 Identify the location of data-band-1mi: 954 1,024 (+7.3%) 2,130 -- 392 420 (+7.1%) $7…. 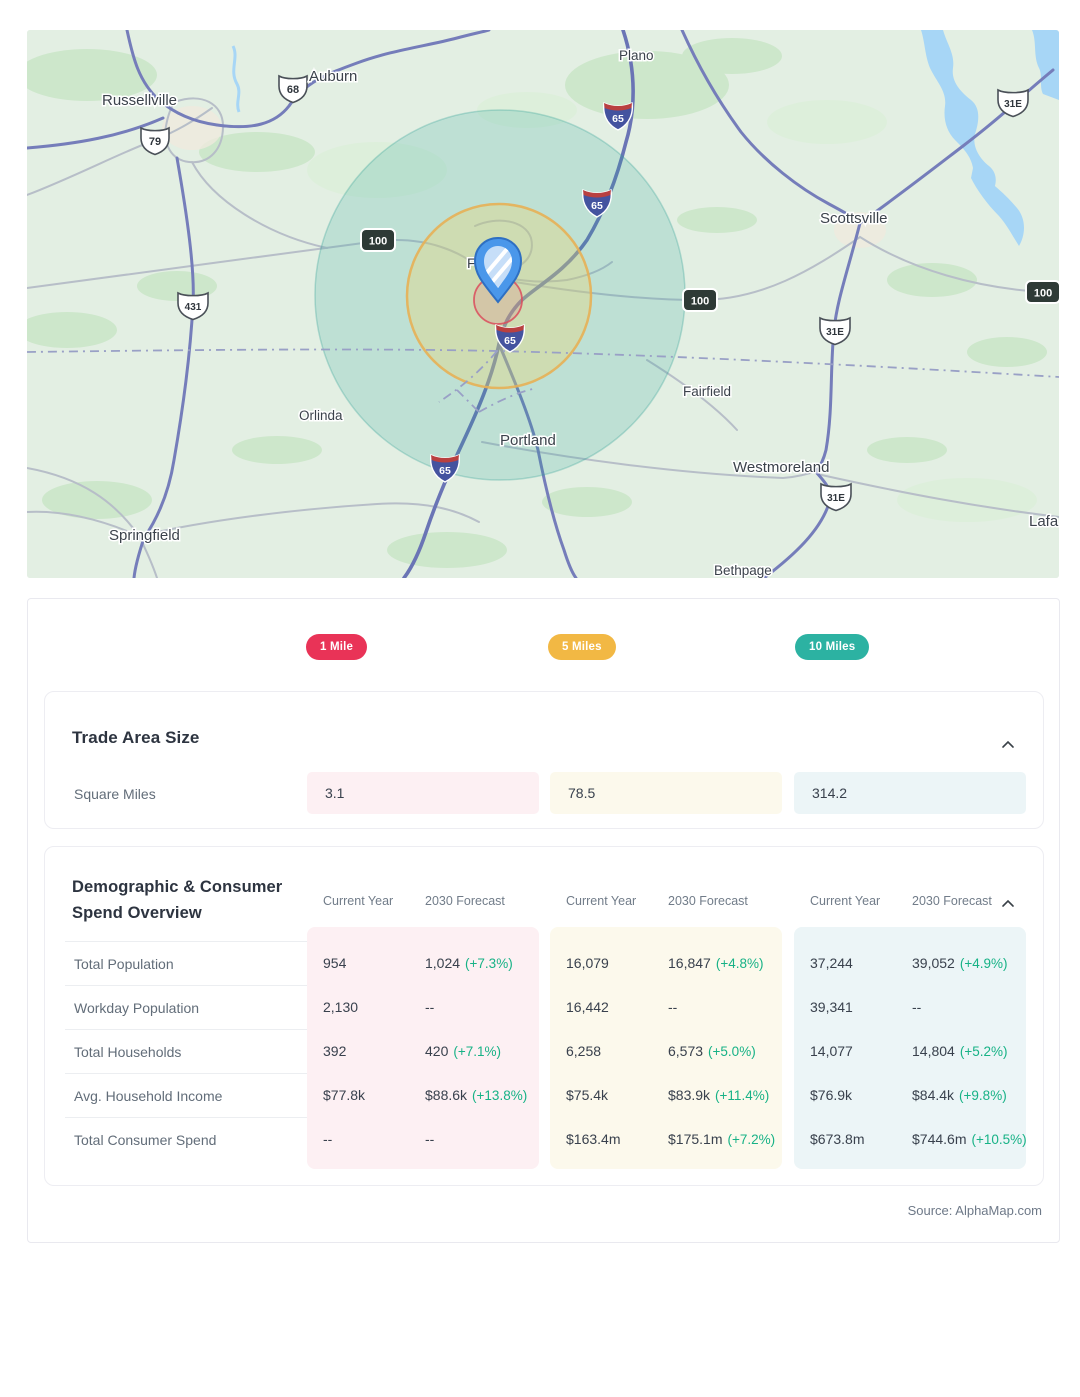
(423, 1048).